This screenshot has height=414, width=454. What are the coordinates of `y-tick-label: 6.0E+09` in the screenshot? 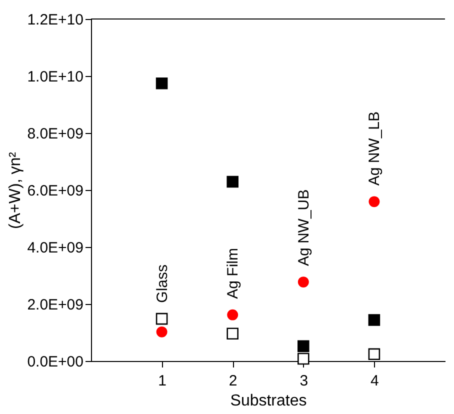 It's located at (55, 191).